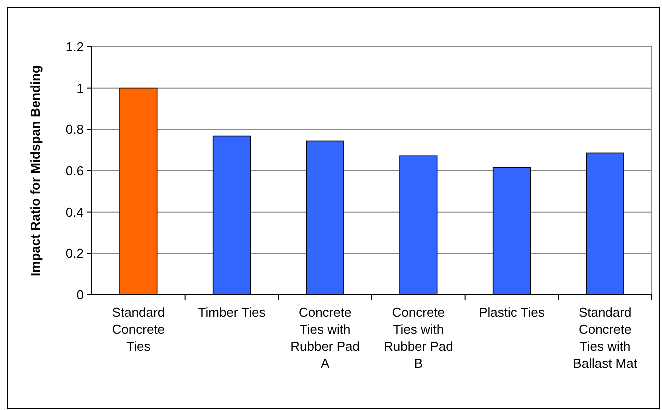 The height and width of the screenshot is (410, 662). What do you see at coordinates (75, 212) in the screenshot?
I see `y-tick-label: 0.4` at bounding box center [75, 212].